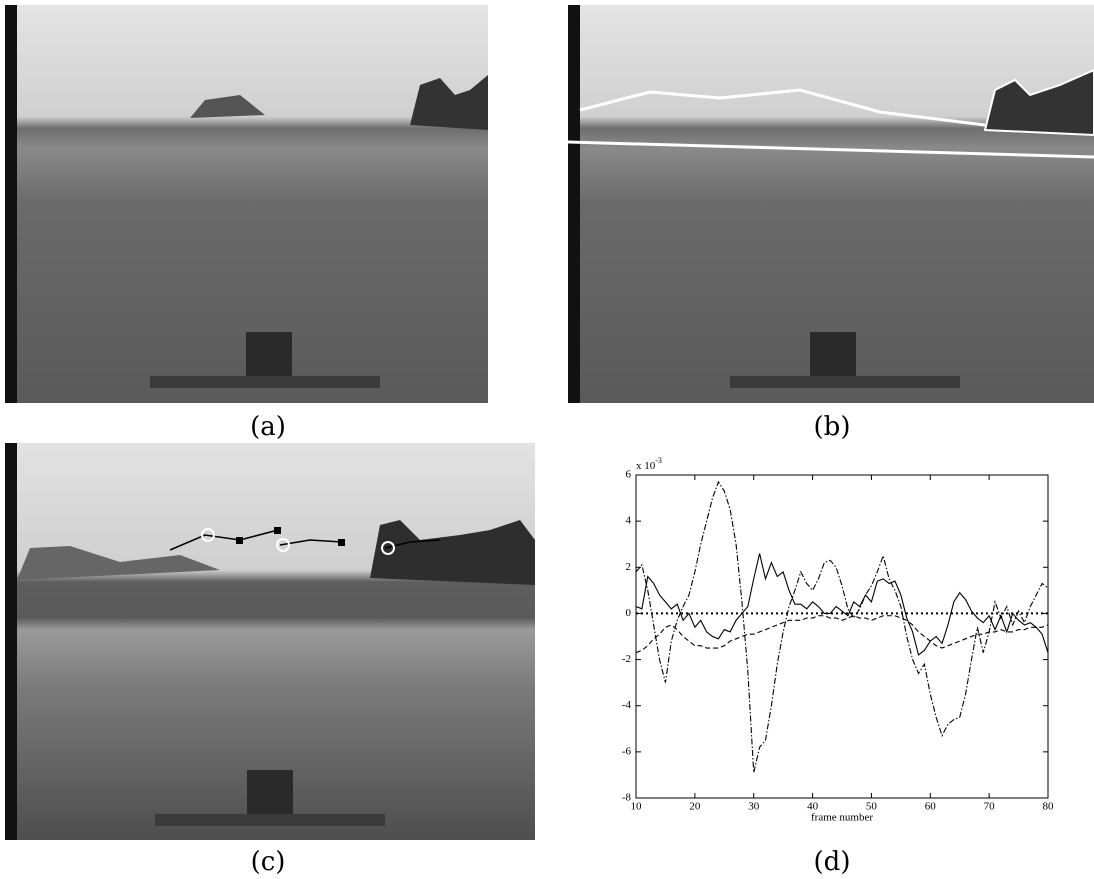  I want to click on y-multiplier-exponent: -3, so click(658, 460).